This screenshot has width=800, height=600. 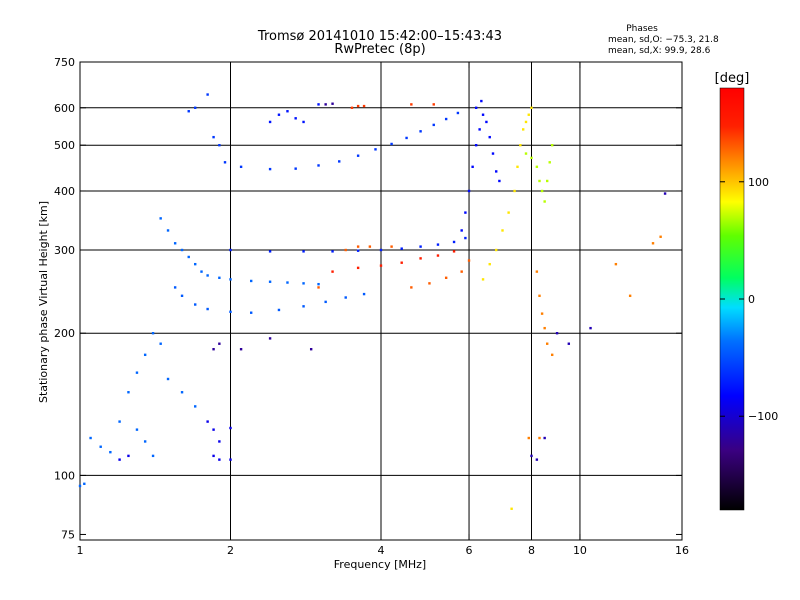 I want to click on y-axis-label: Stationary phase Virtual Height [km], so click(x=43, y=302).